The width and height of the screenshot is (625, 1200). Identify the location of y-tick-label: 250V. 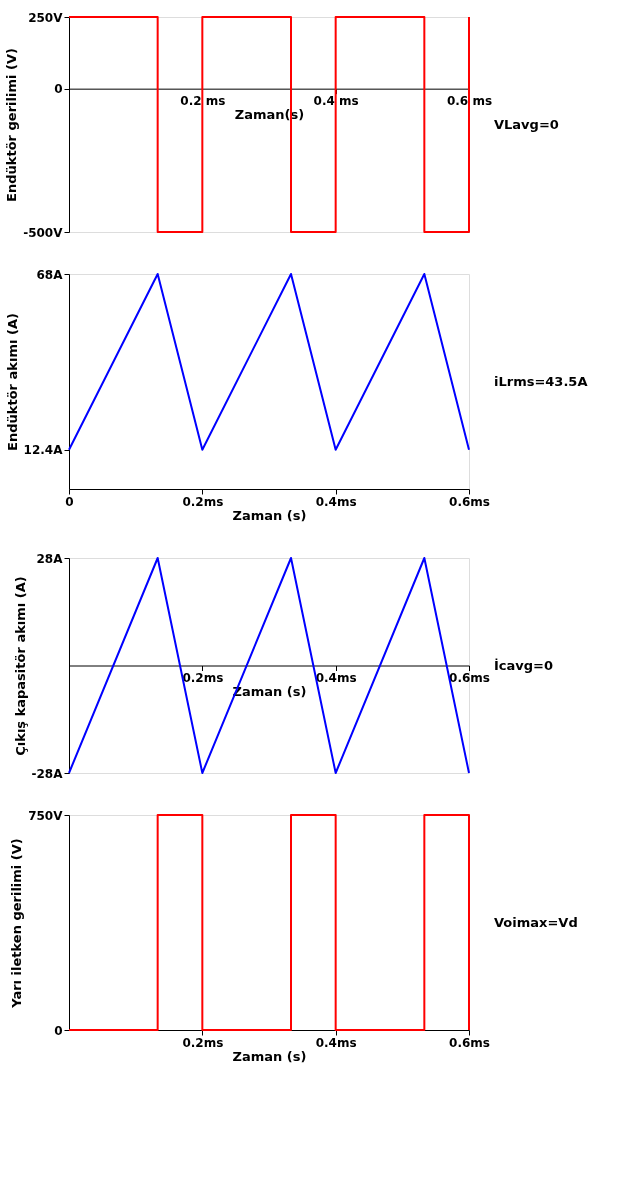
(46, 17).